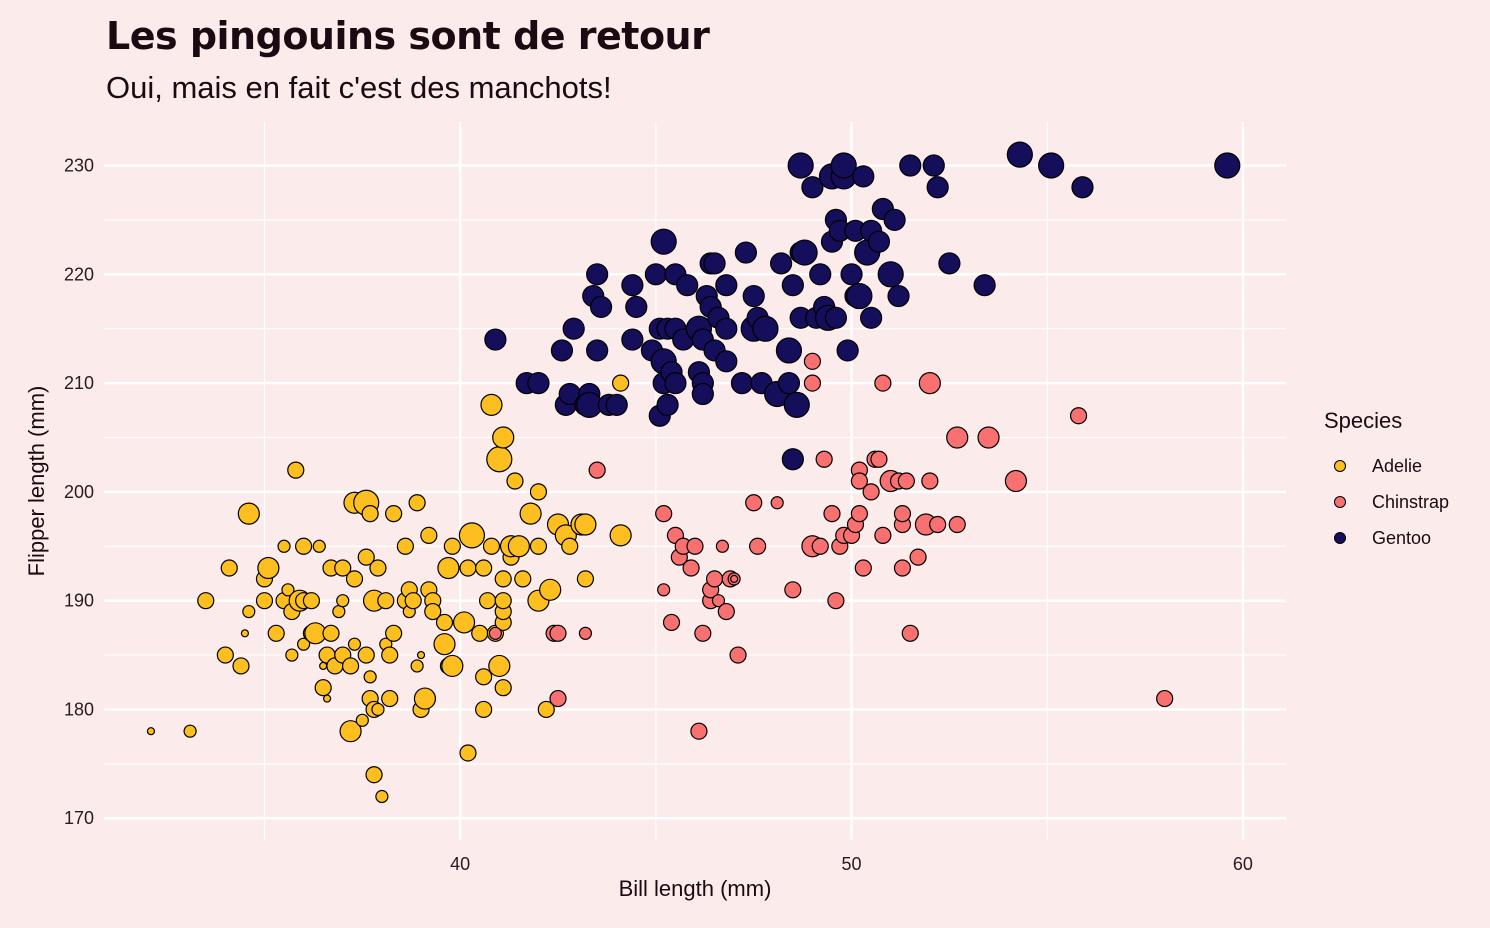 The height and width of the screenshot is (928, 1490). I want to click on y-tick-label: 190, so click(79, 601).